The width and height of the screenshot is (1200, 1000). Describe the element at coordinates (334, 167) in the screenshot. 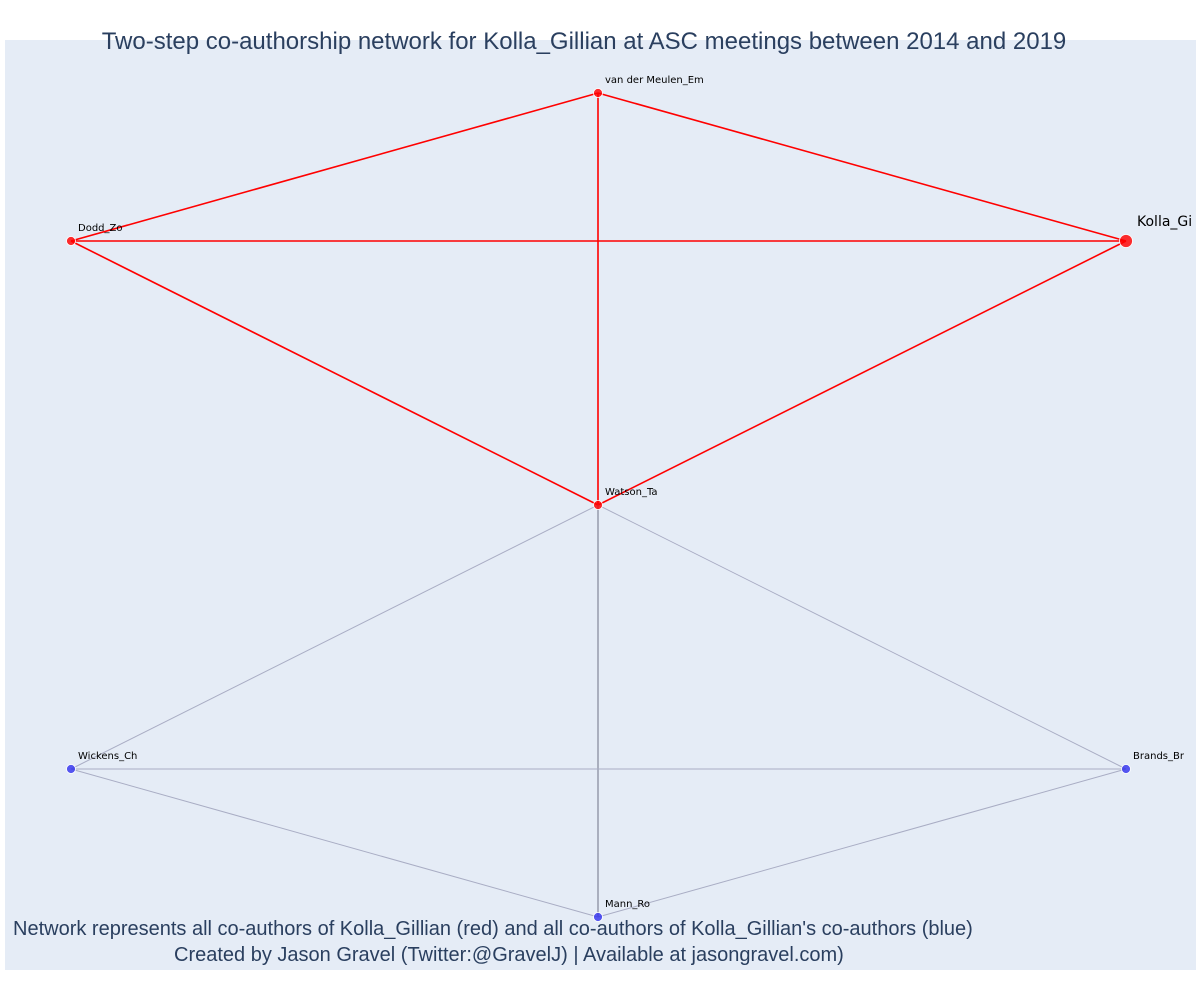

I see `edge-vandermeulen-dodd` at that location.